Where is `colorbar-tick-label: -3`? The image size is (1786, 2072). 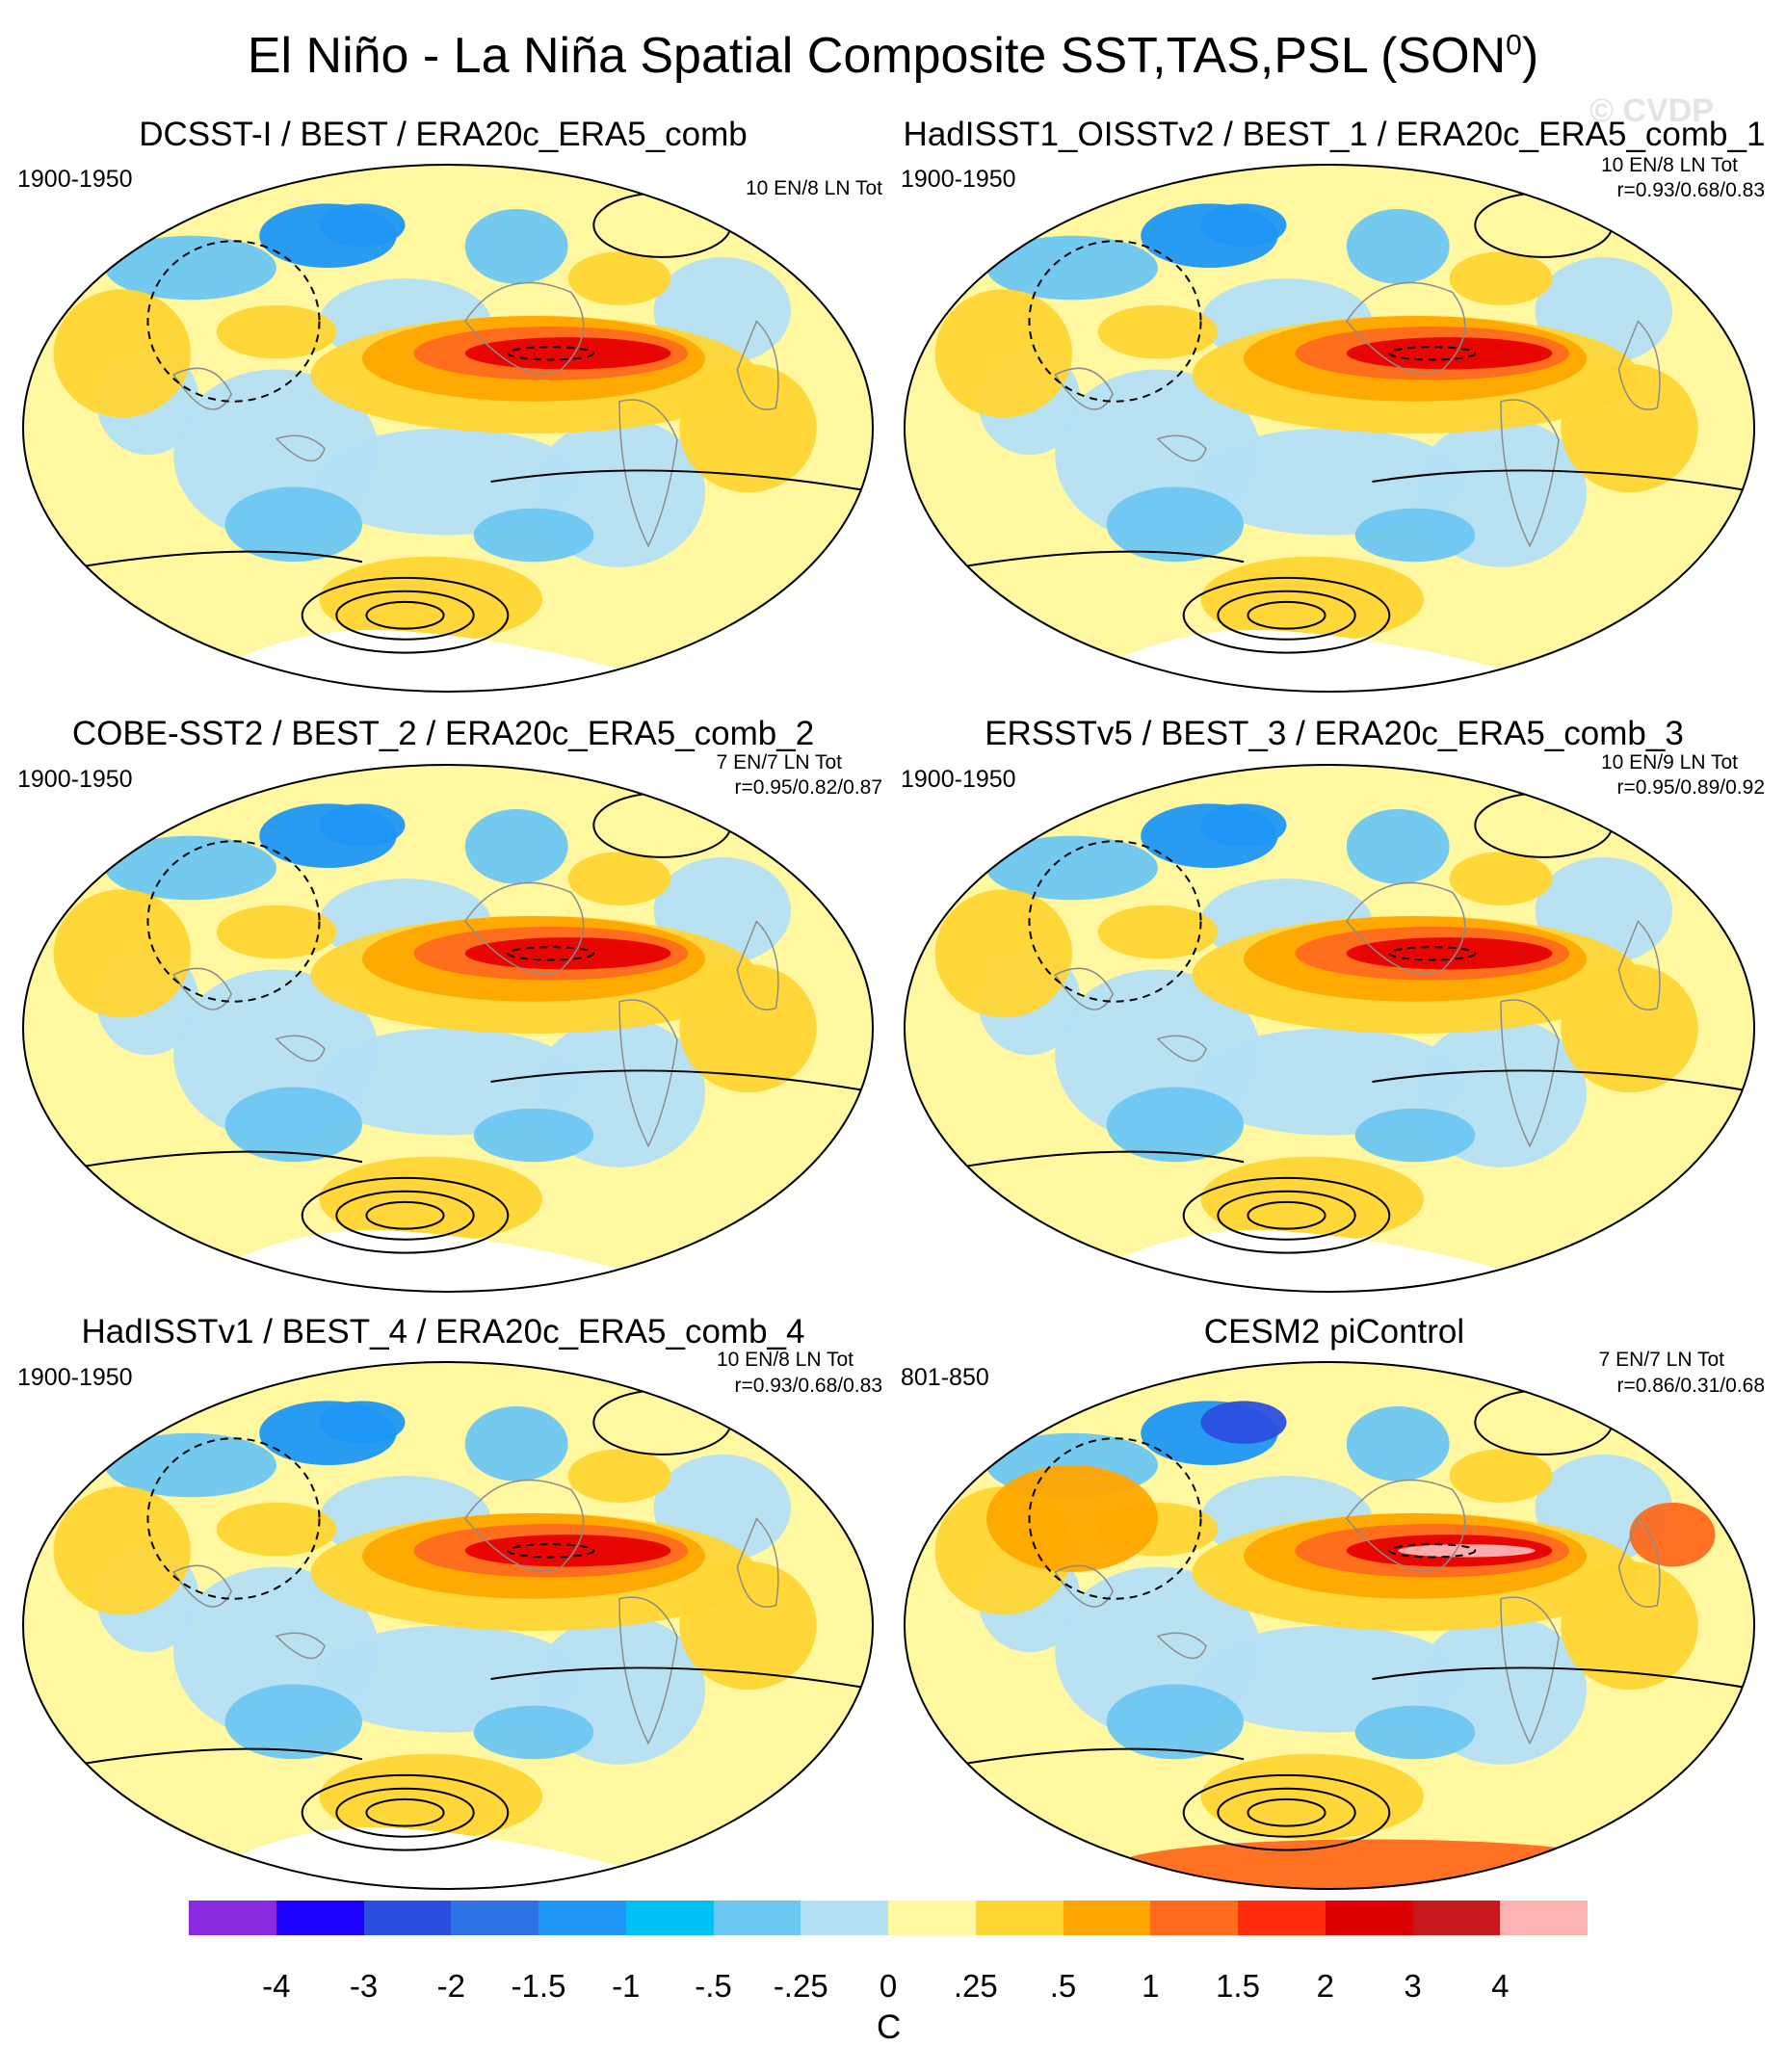
colorbar-tick-label: -3 is located at coordinates (364, 1986).